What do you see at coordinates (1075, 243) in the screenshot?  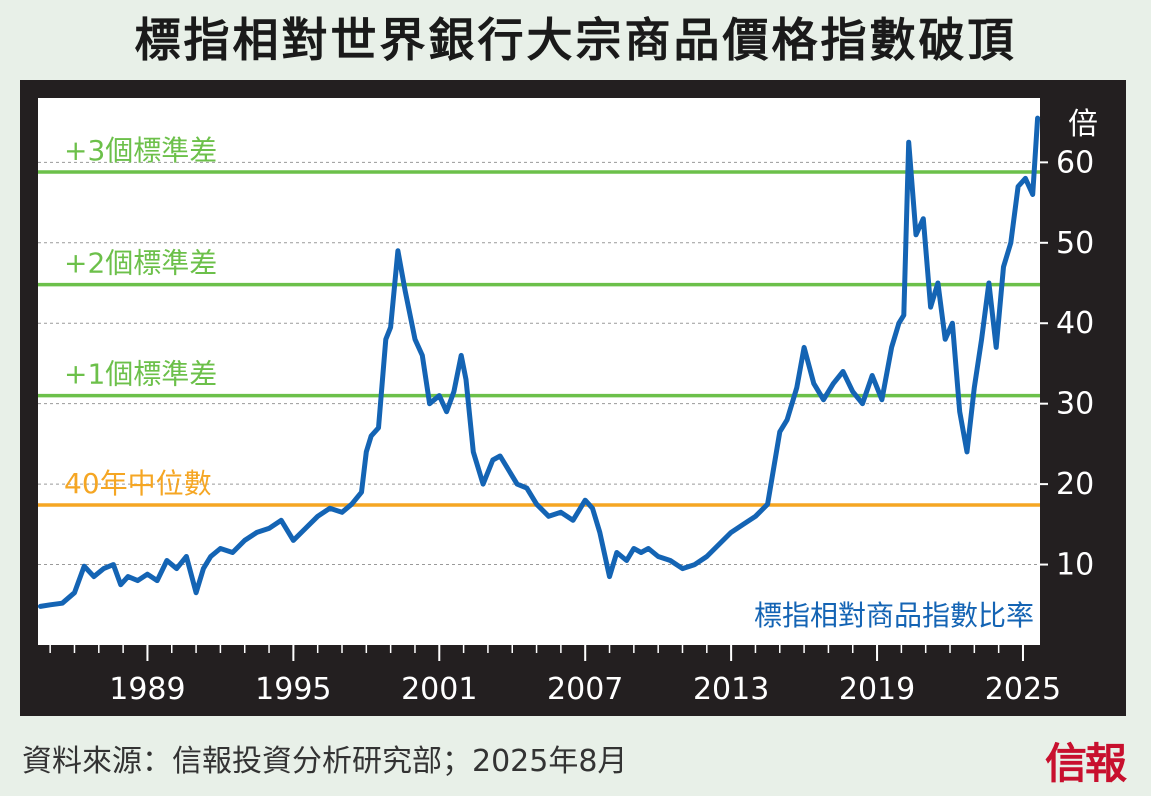 I see `y-tick-label: 50` at bounding box center [1075, 243].